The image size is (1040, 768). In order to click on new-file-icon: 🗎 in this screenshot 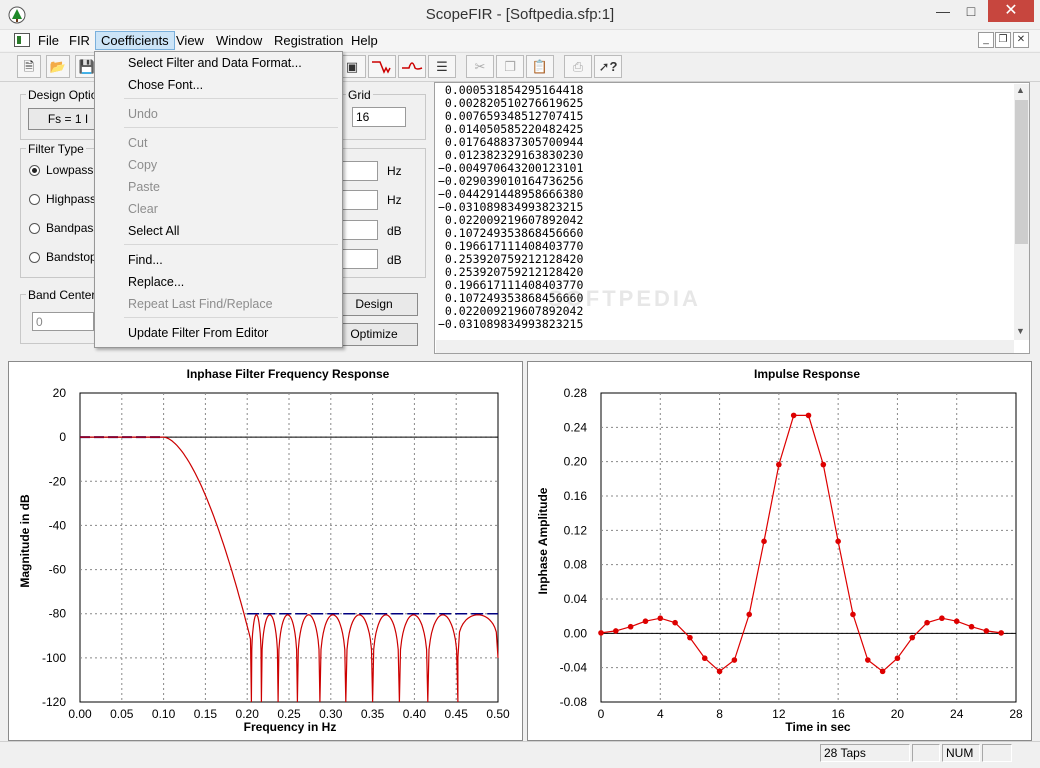, I will do `click(29, 66)`.